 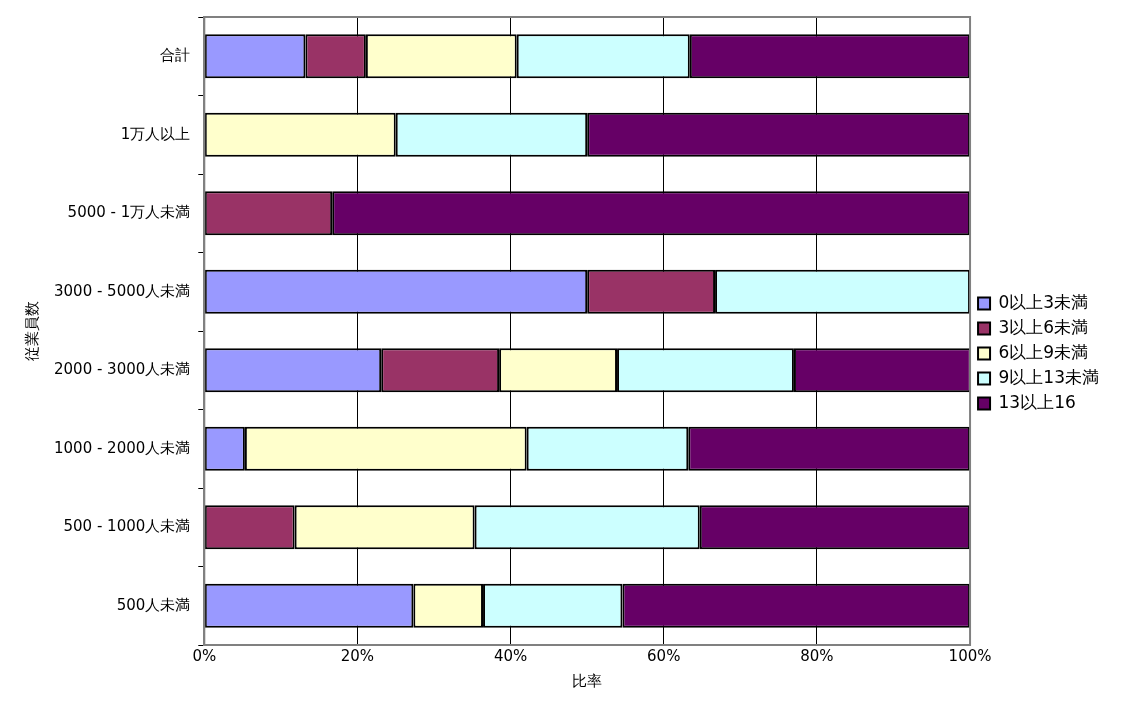 I want to click on x-tick-label: 40%, so click(x=510, y=655).